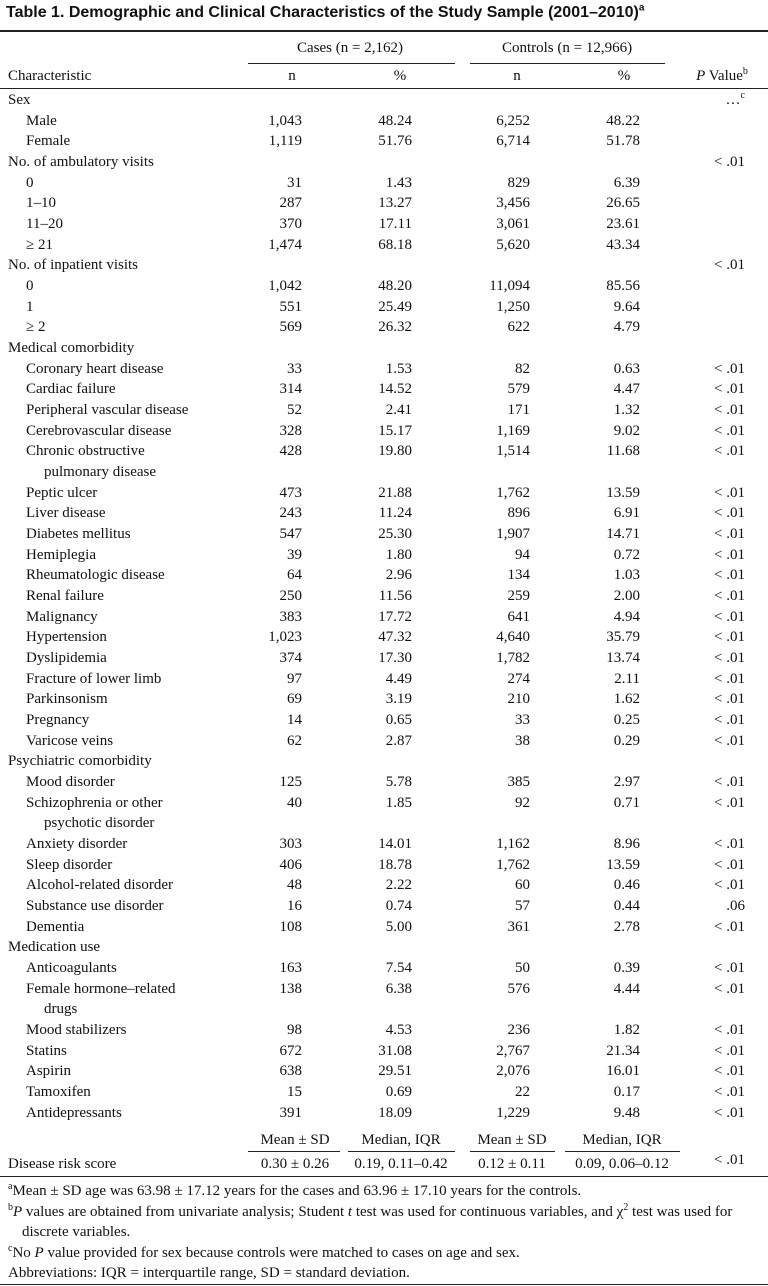 This screenshot has height=1286, width=768. I want to click on cell-value: 13.74, so click(623, 658).